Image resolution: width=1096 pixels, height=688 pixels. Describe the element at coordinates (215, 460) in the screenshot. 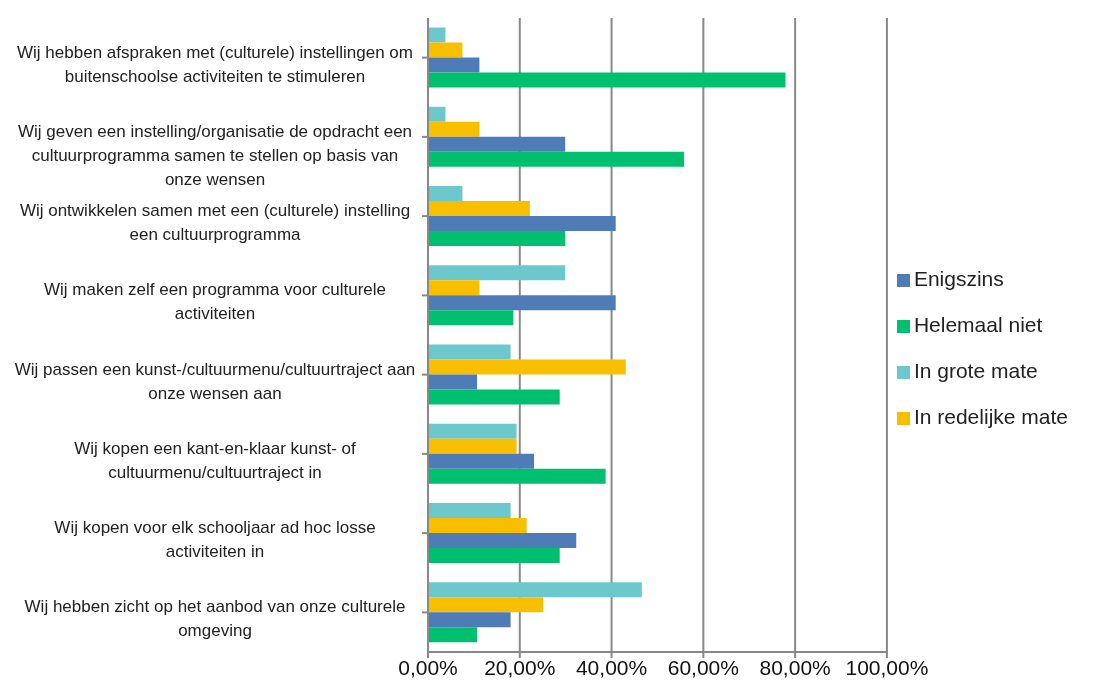

I see `y-tick-label: Wij kopen een kant-en-klaar kunst- of cultuurmenu/cultuurtraject in` at that location.